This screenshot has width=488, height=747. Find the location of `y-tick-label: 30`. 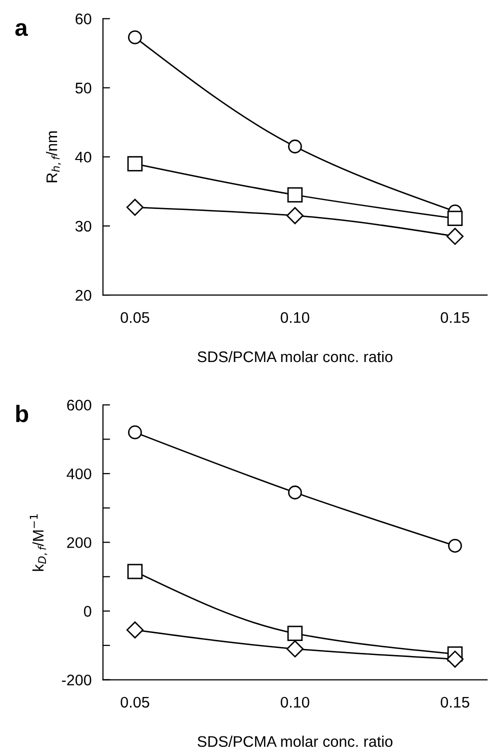

y-tick-label: 30 is located at coordinates (83, 226).